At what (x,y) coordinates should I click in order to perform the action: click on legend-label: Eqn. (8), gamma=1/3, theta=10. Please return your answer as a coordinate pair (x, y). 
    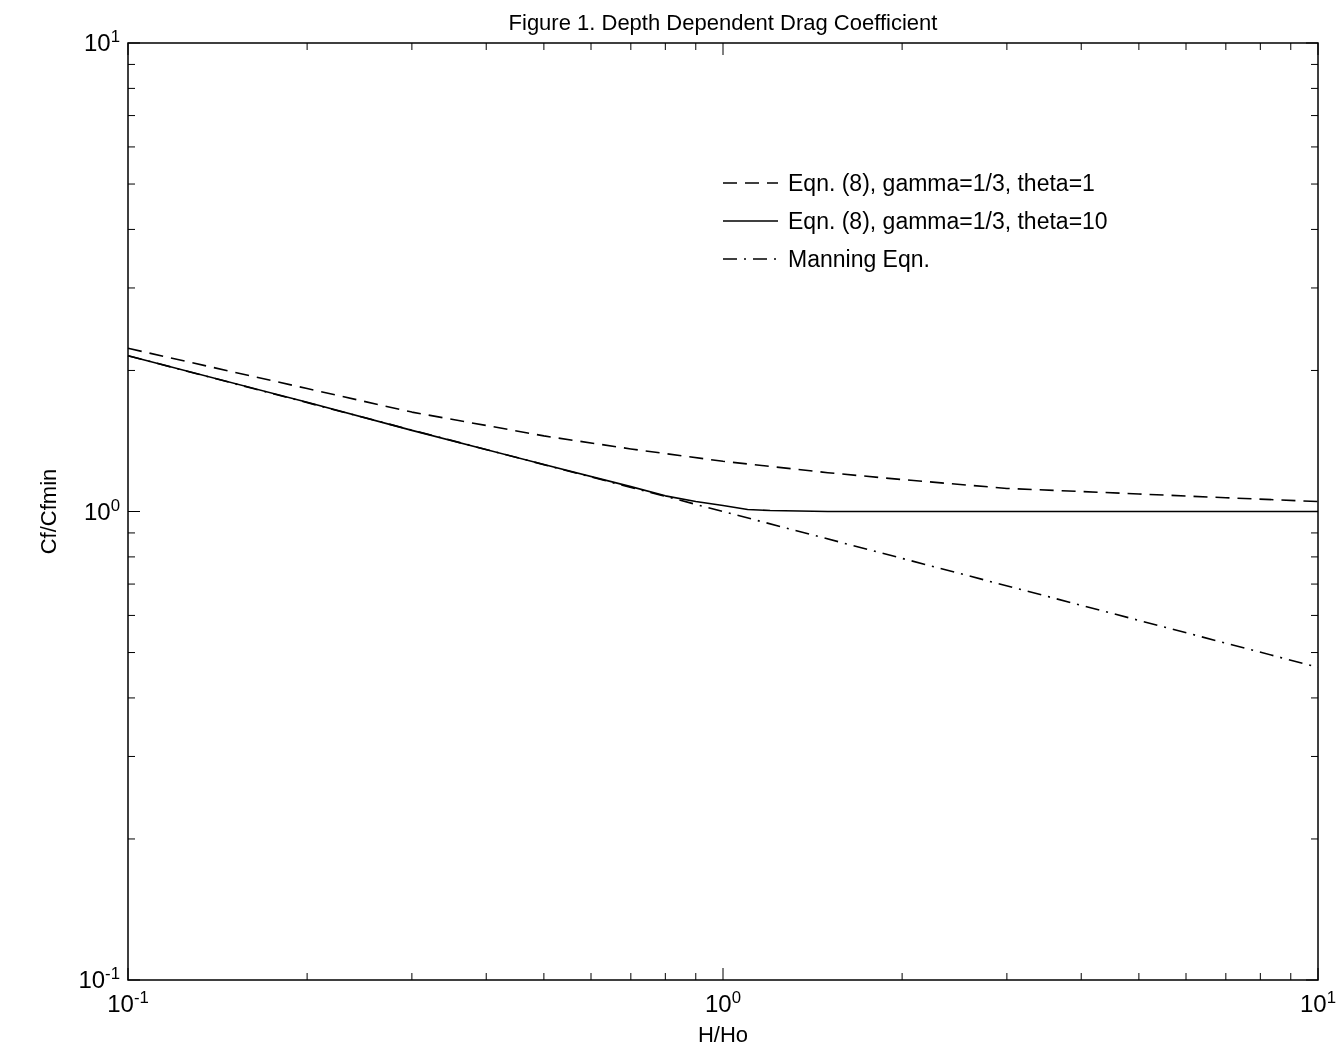
    Looking at the image, I should click on (948, 221).